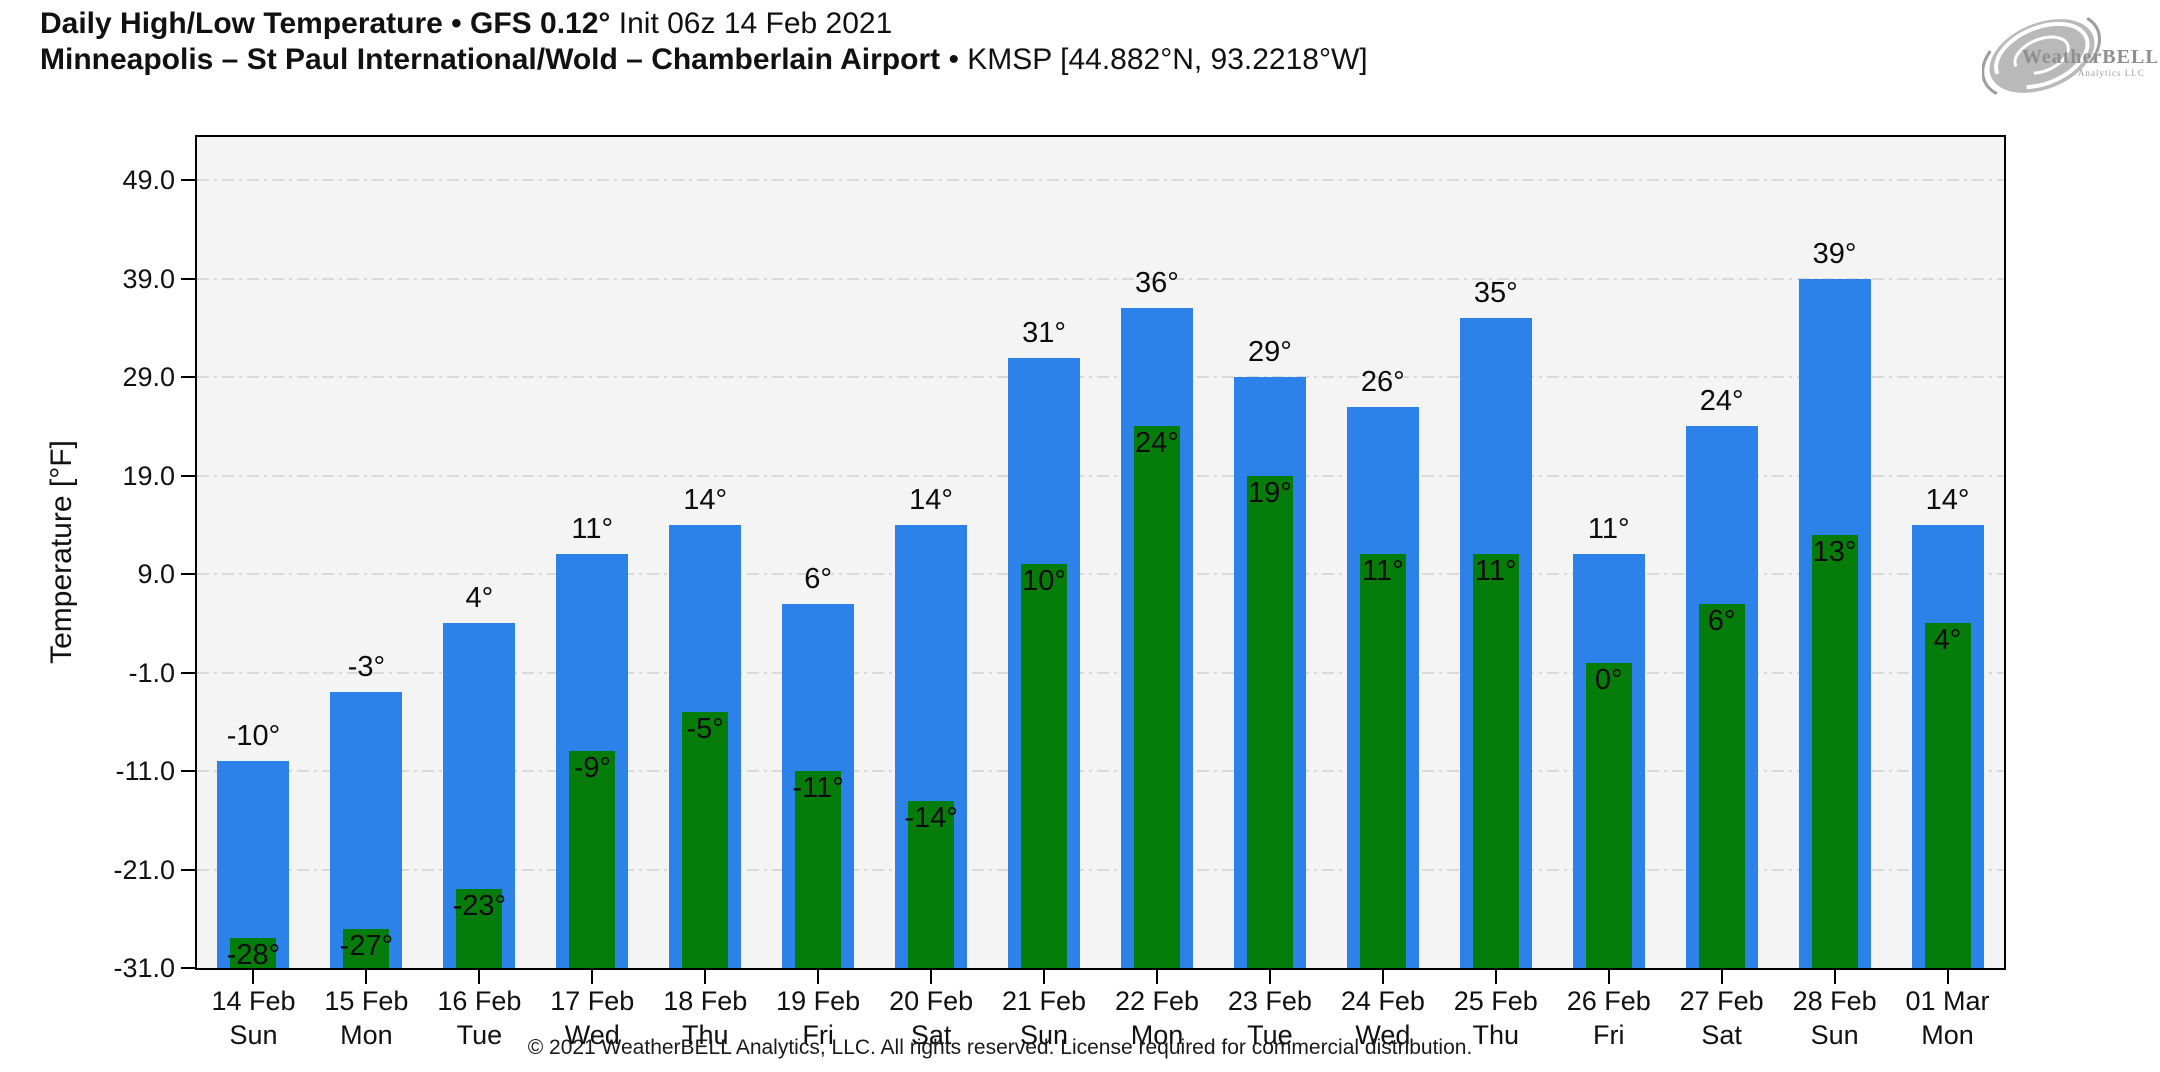 The image size is (2160, 1072). What do you see at coordinates (148, 377) in the screenshot?
I see `y-tick-label: 29.0` at bounding box center [148, 377].